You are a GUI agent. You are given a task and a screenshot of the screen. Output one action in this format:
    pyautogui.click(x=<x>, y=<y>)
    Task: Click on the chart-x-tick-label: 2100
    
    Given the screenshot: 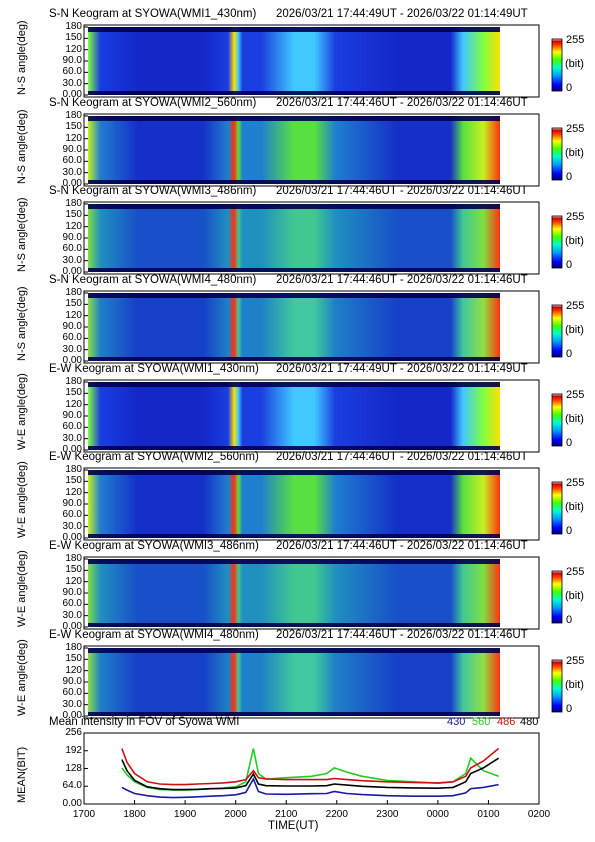 What is the action you would take?
    pyautogui.click(x=286, y=814)
    